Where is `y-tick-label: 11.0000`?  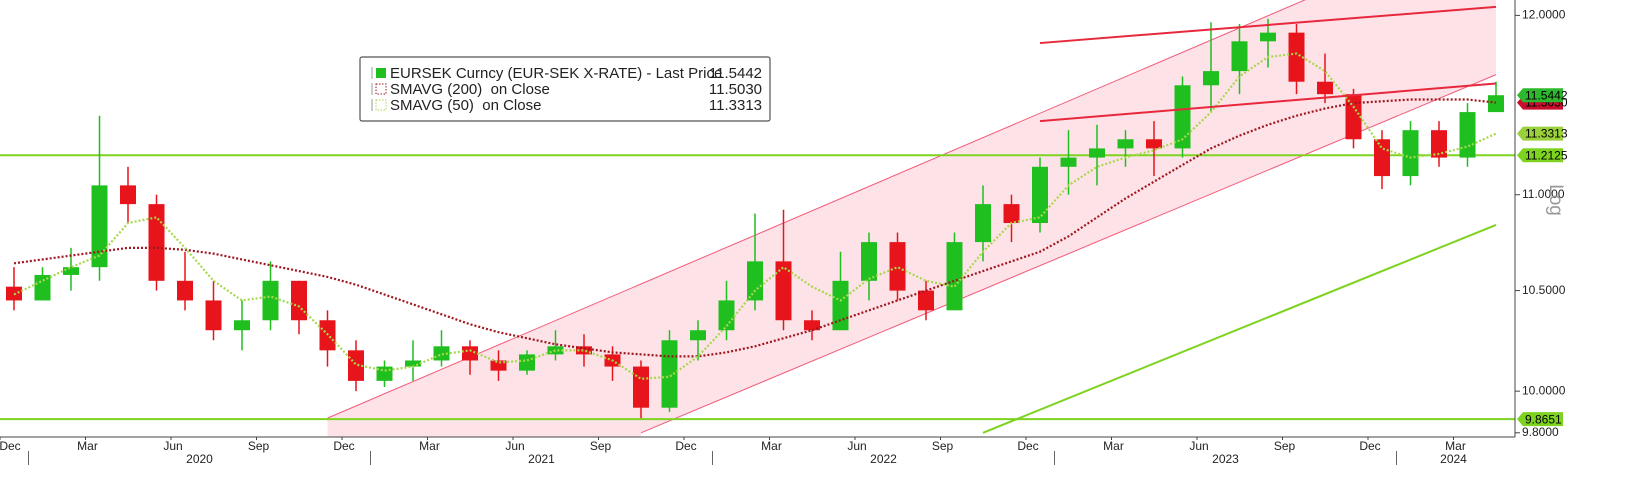
y-tick-label: 11.0000 is located at coordinates (1543, 194).